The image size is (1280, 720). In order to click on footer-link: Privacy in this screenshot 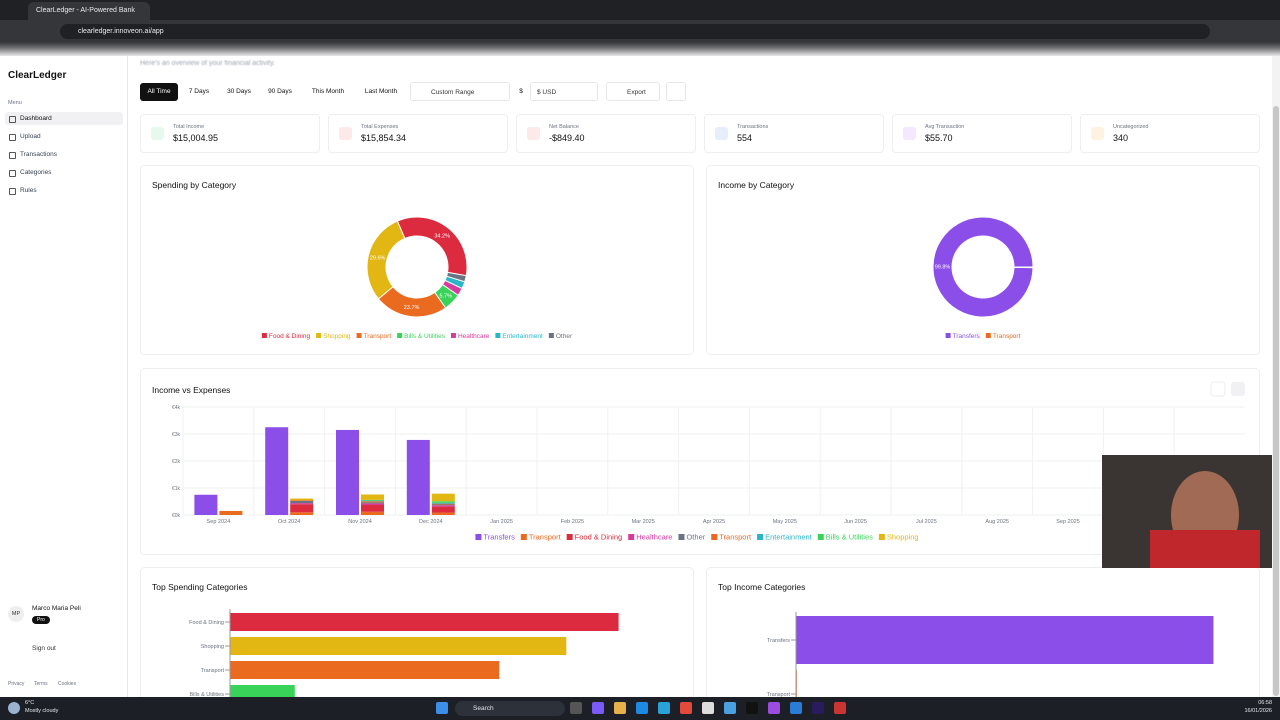, I will do `click(16, 684)`.